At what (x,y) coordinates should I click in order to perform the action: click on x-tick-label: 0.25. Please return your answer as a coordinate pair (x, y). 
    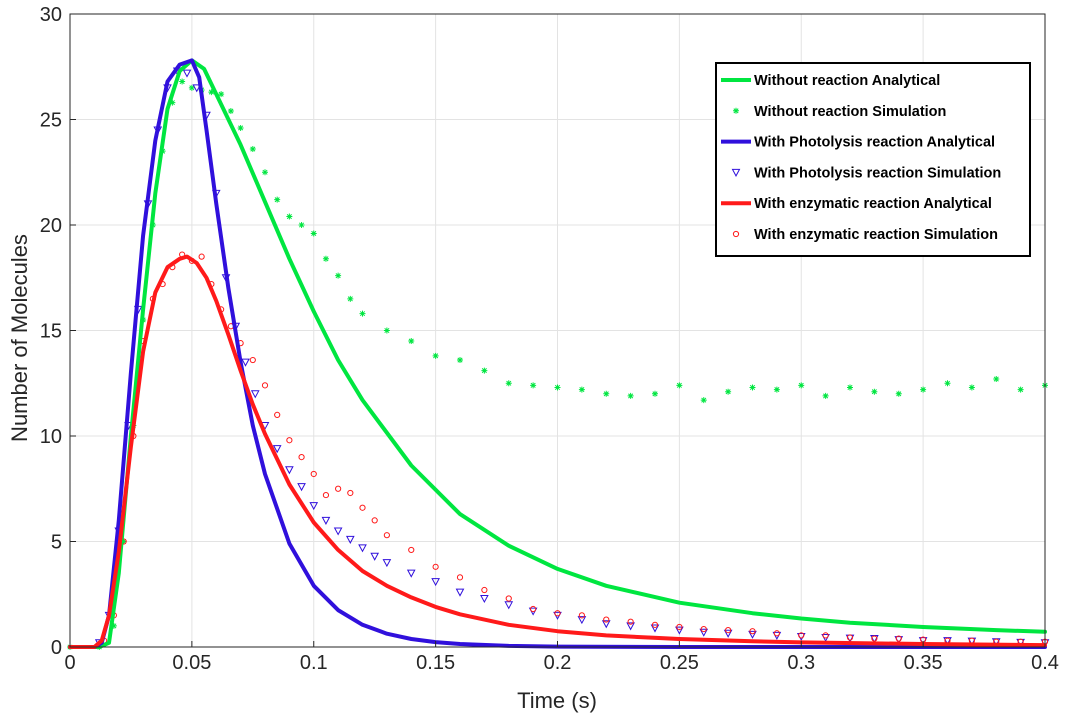
    Looking at the image, I should click on (679, 663).